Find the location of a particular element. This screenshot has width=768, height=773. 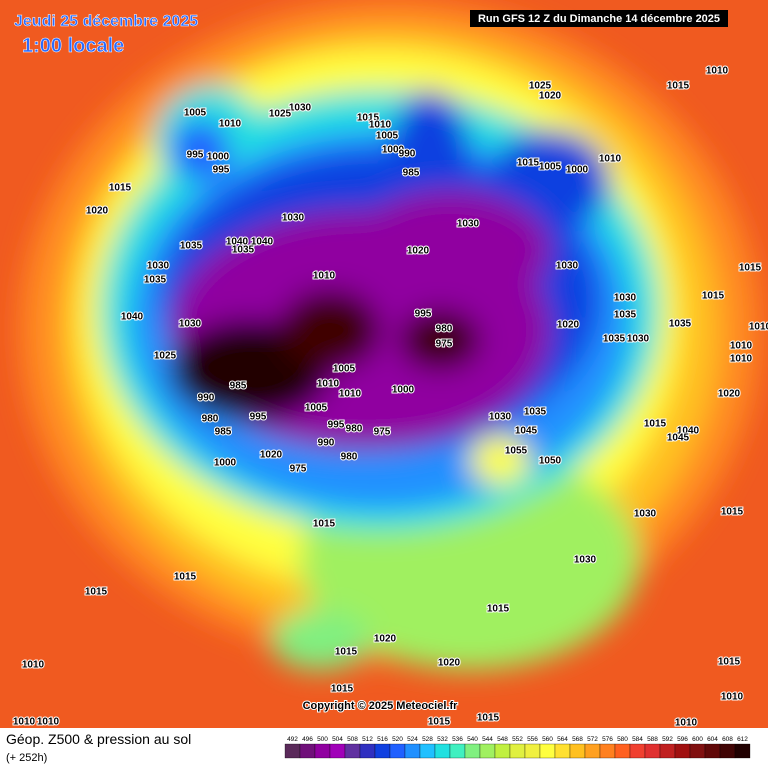

scale-label: 540 is located at coordinates (472, 739).